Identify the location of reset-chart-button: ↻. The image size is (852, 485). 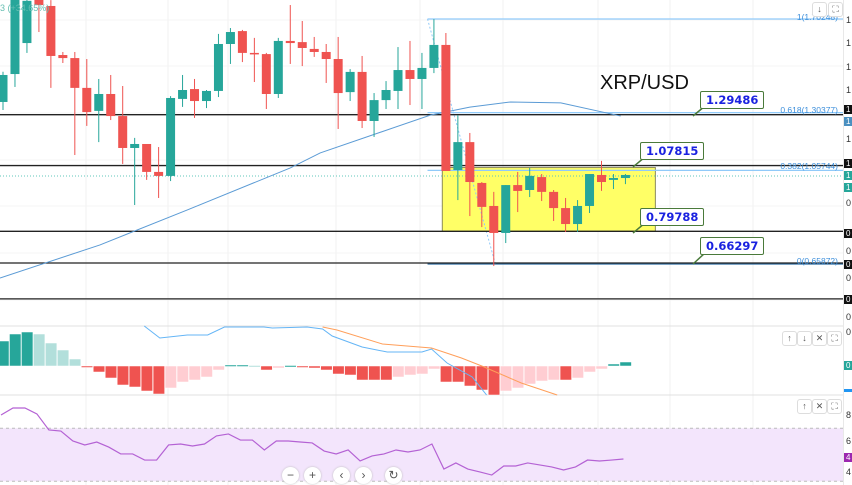
(393, 475).